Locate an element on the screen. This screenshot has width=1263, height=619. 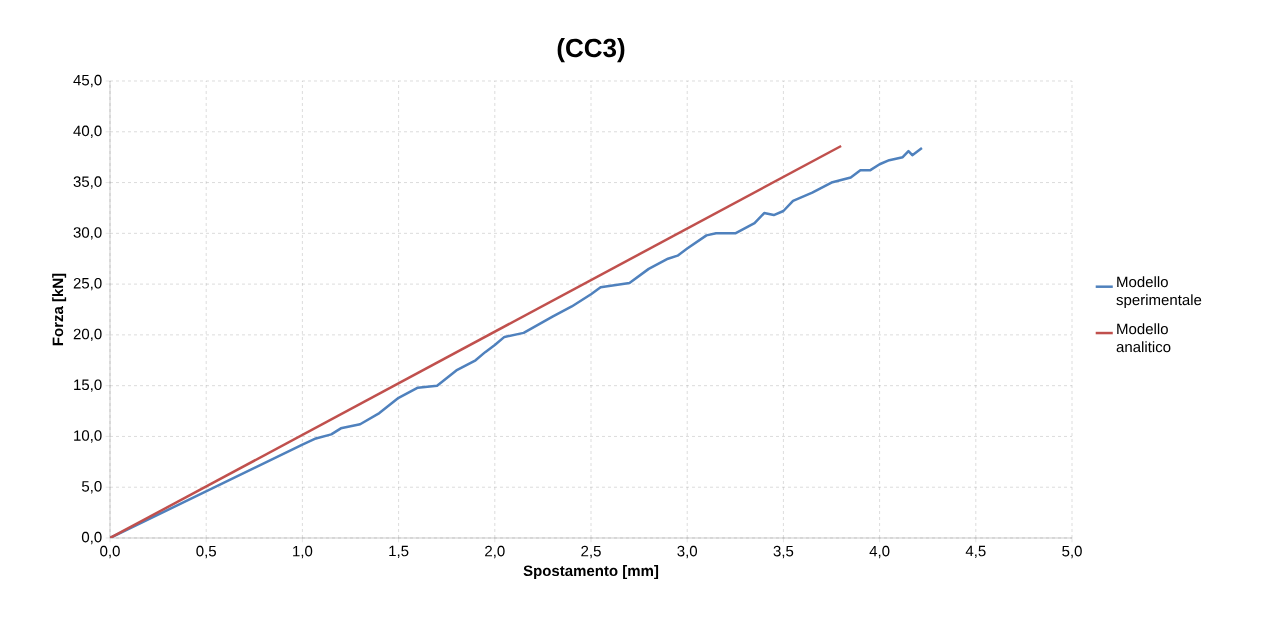
x-tick-label: 0,0 is located at coordinates (110, 552).